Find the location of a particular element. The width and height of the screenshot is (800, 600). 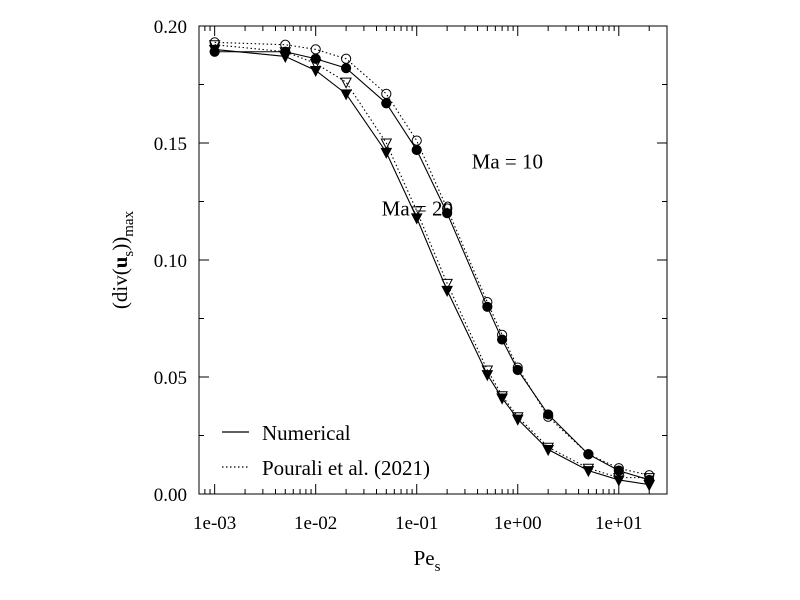

y-tick-label: 0.10 is located at coordinates (170, 261).